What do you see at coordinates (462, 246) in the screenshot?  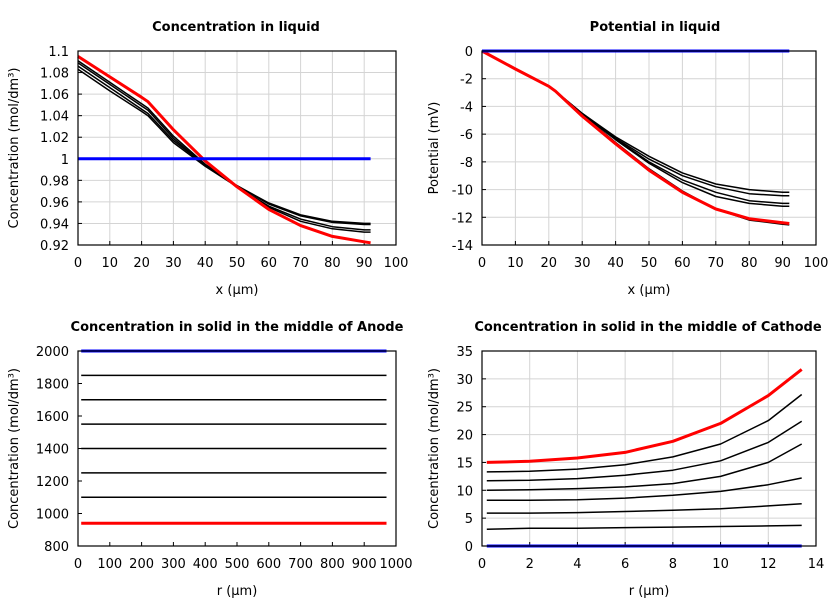 I see `y-tick-label: -14` at bounding box center [462, 246].